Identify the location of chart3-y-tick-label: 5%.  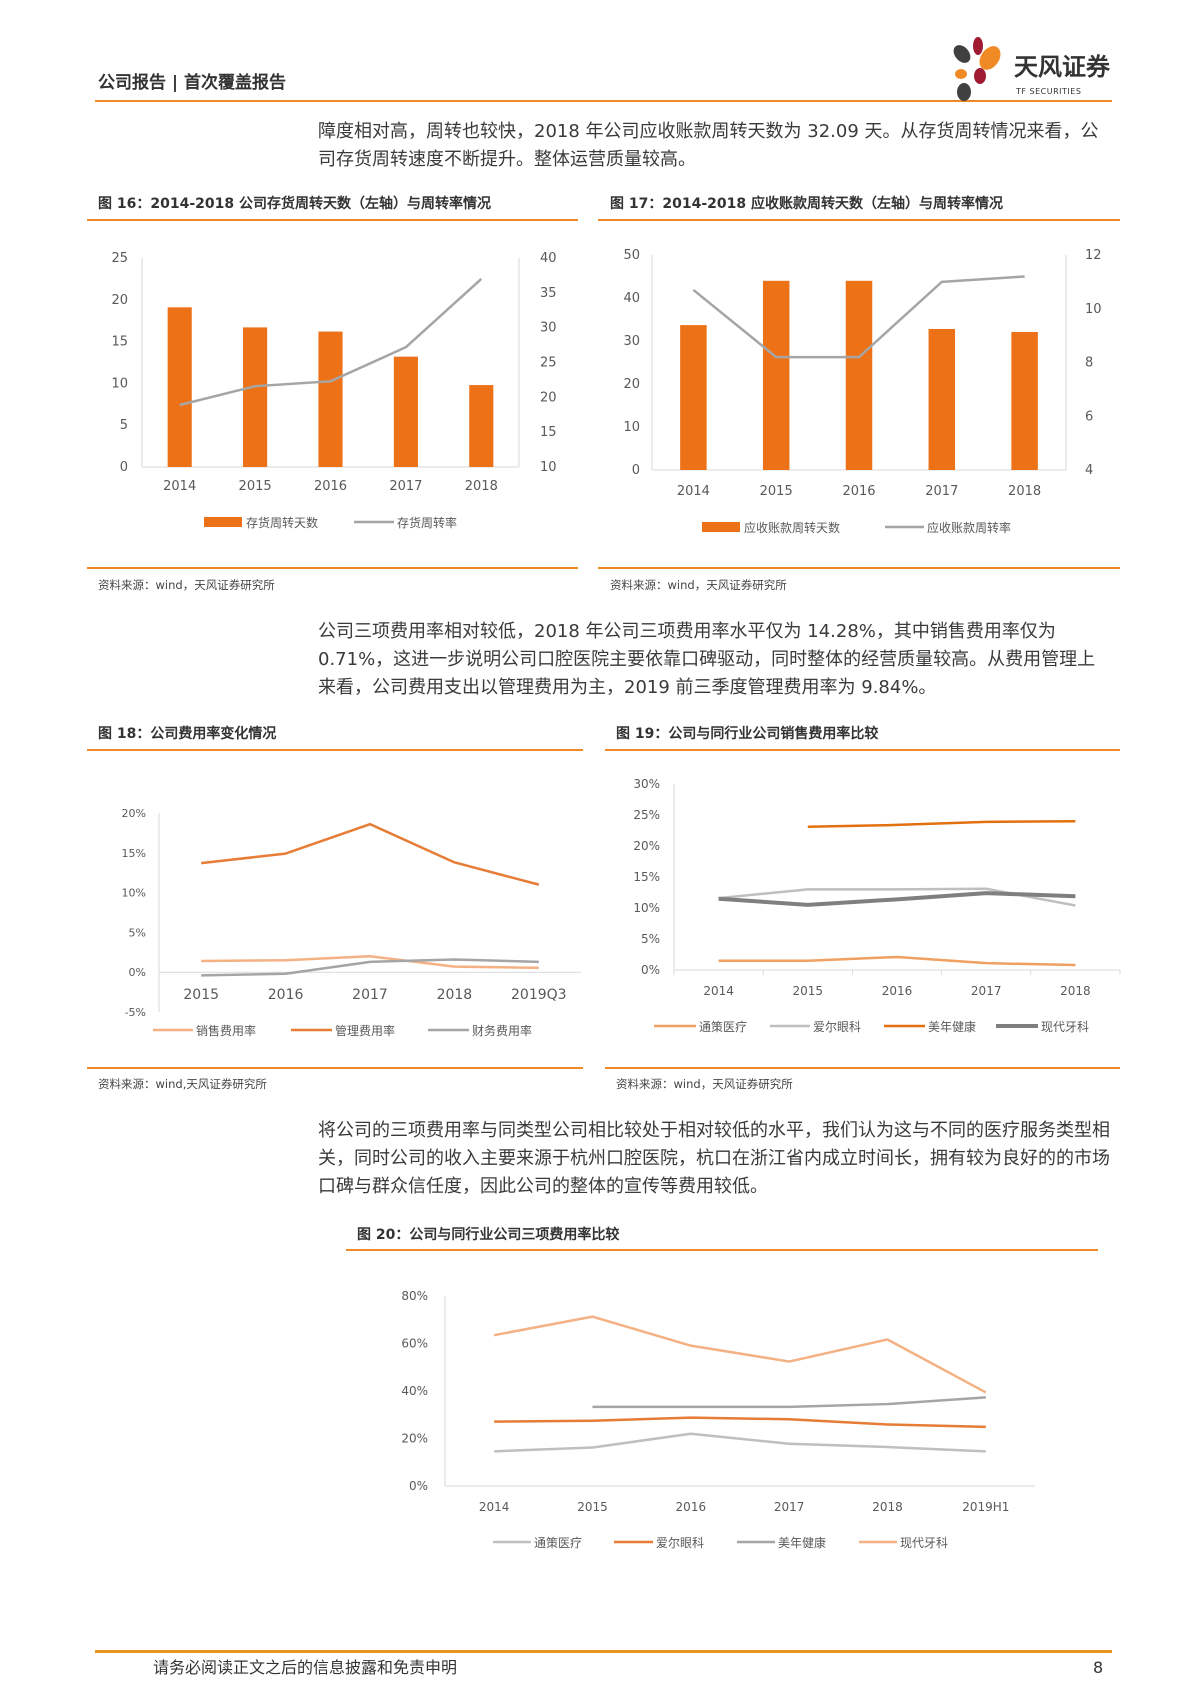
(650, 939).